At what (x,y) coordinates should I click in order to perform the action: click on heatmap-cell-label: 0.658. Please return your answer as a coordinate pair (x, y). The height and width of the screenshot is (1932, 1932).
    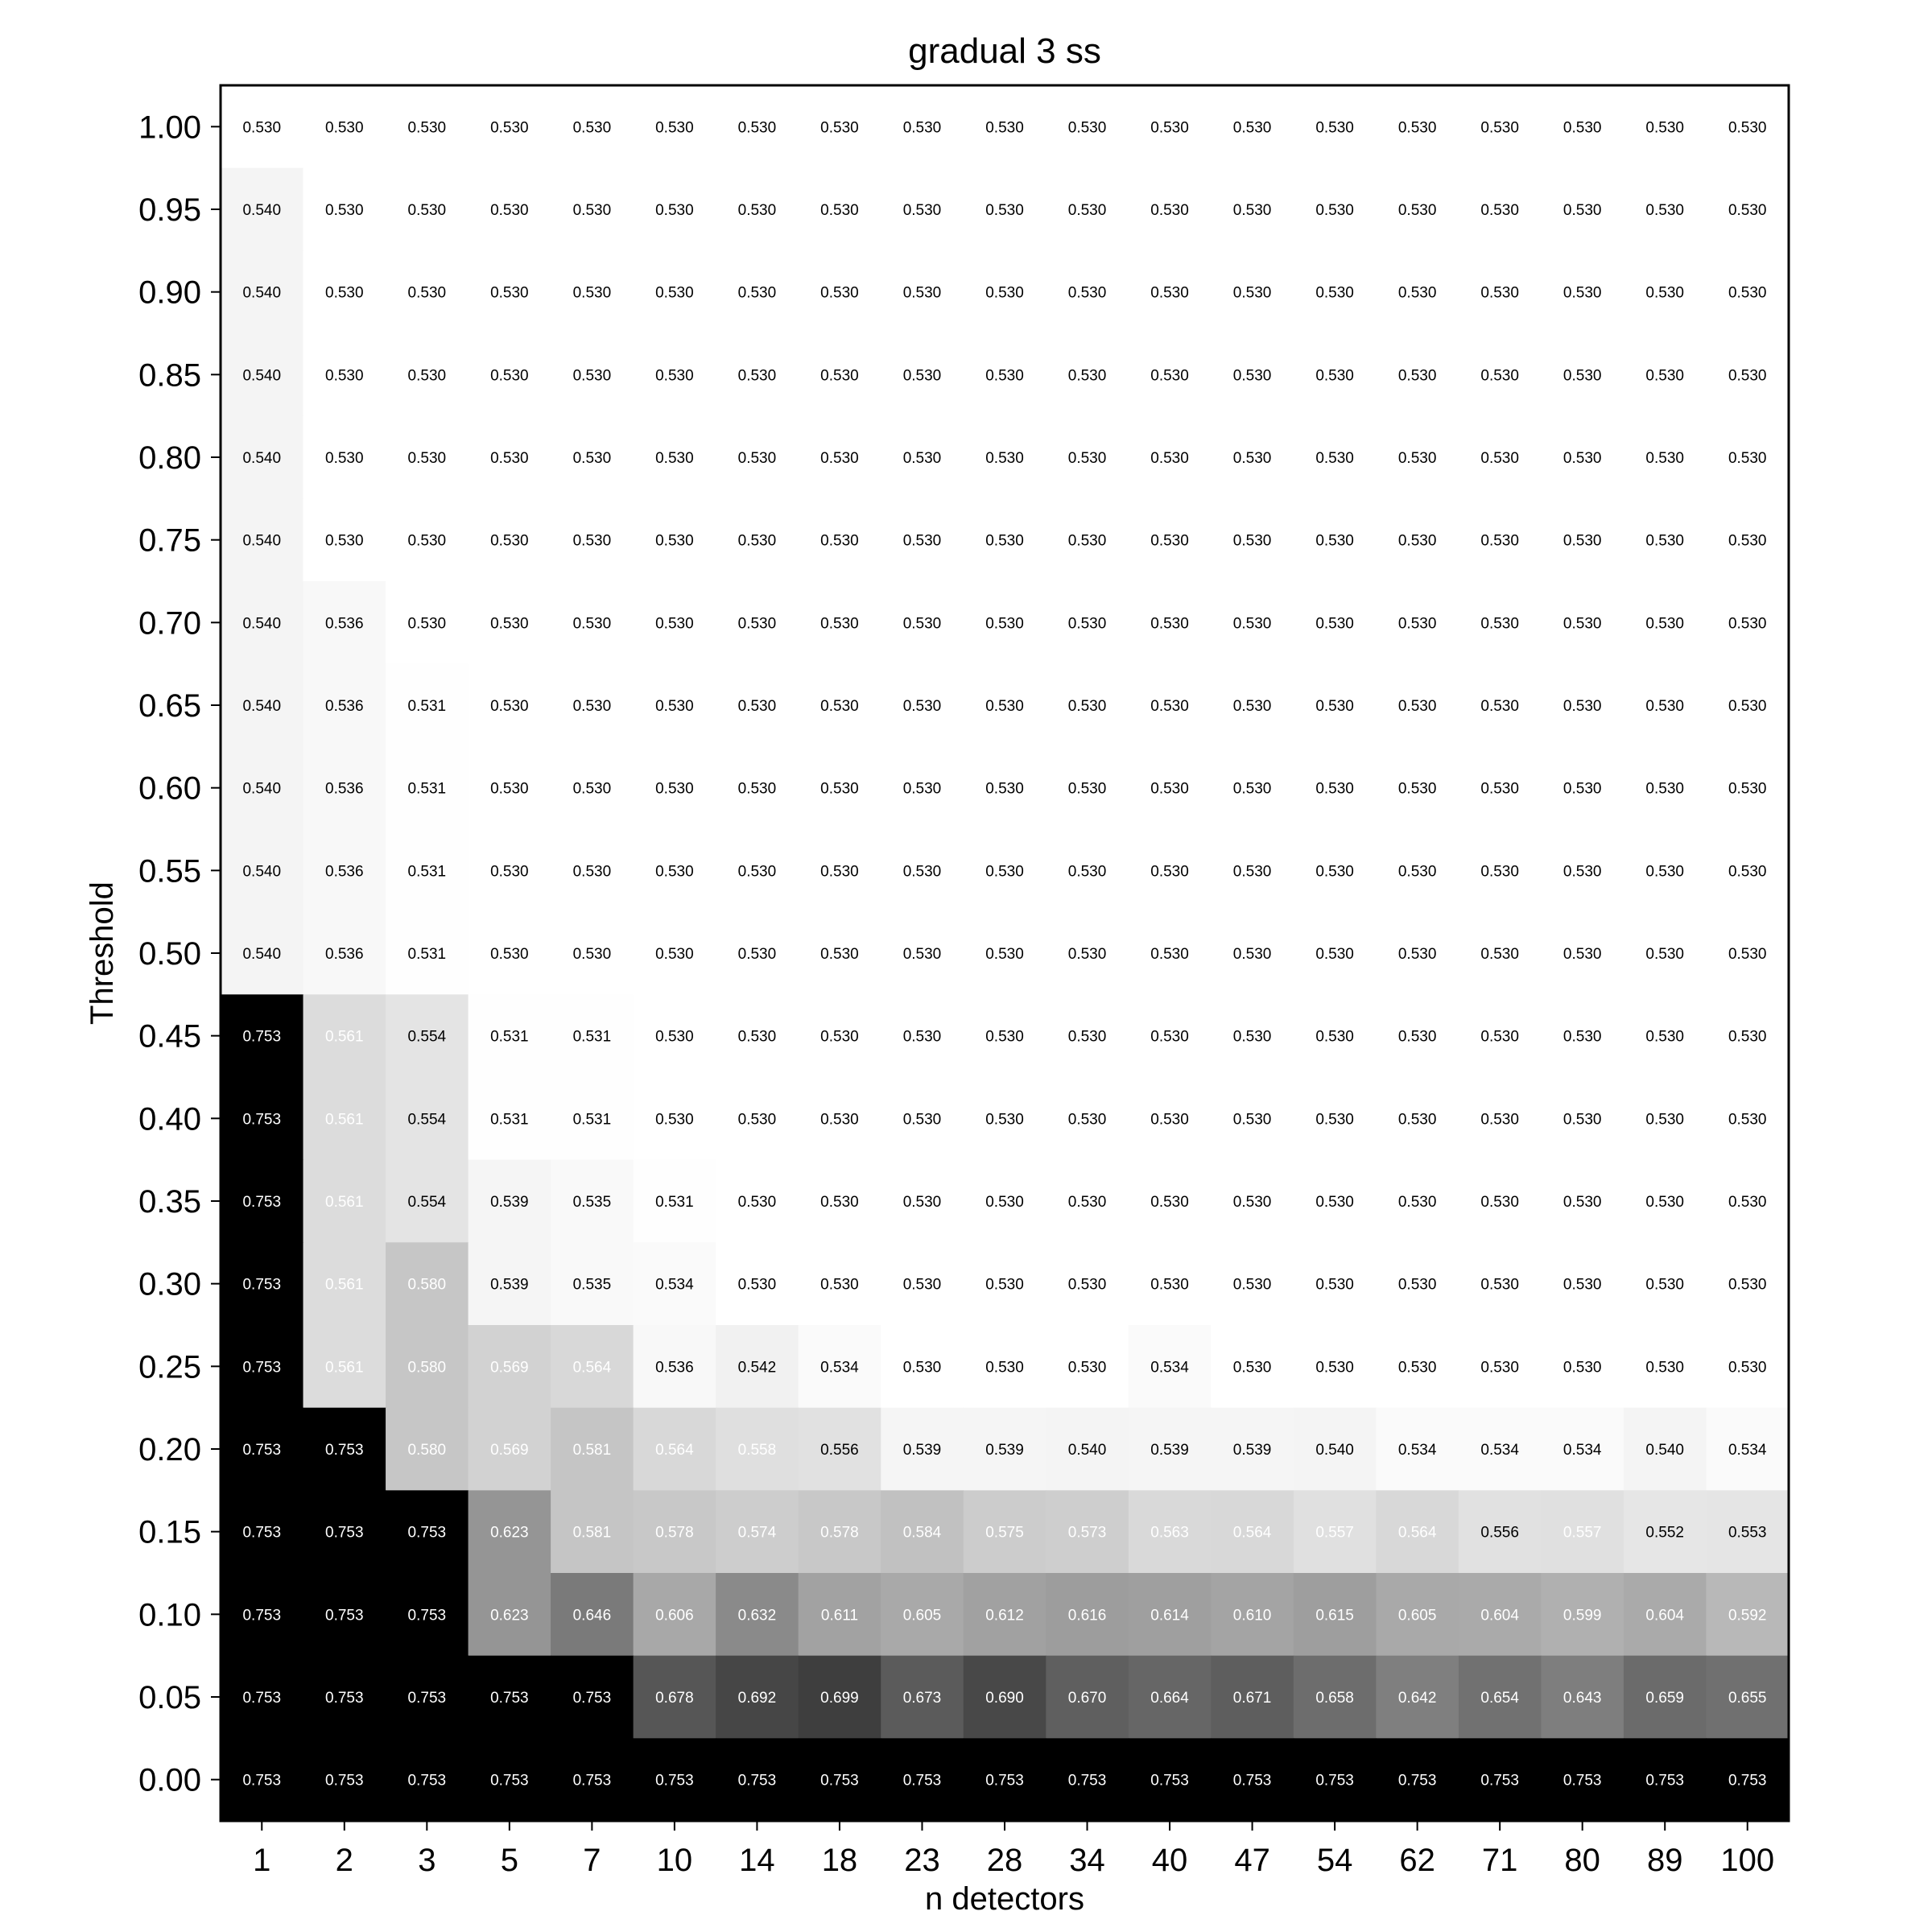
    Looking at the image, I should click on (1334, 1698).